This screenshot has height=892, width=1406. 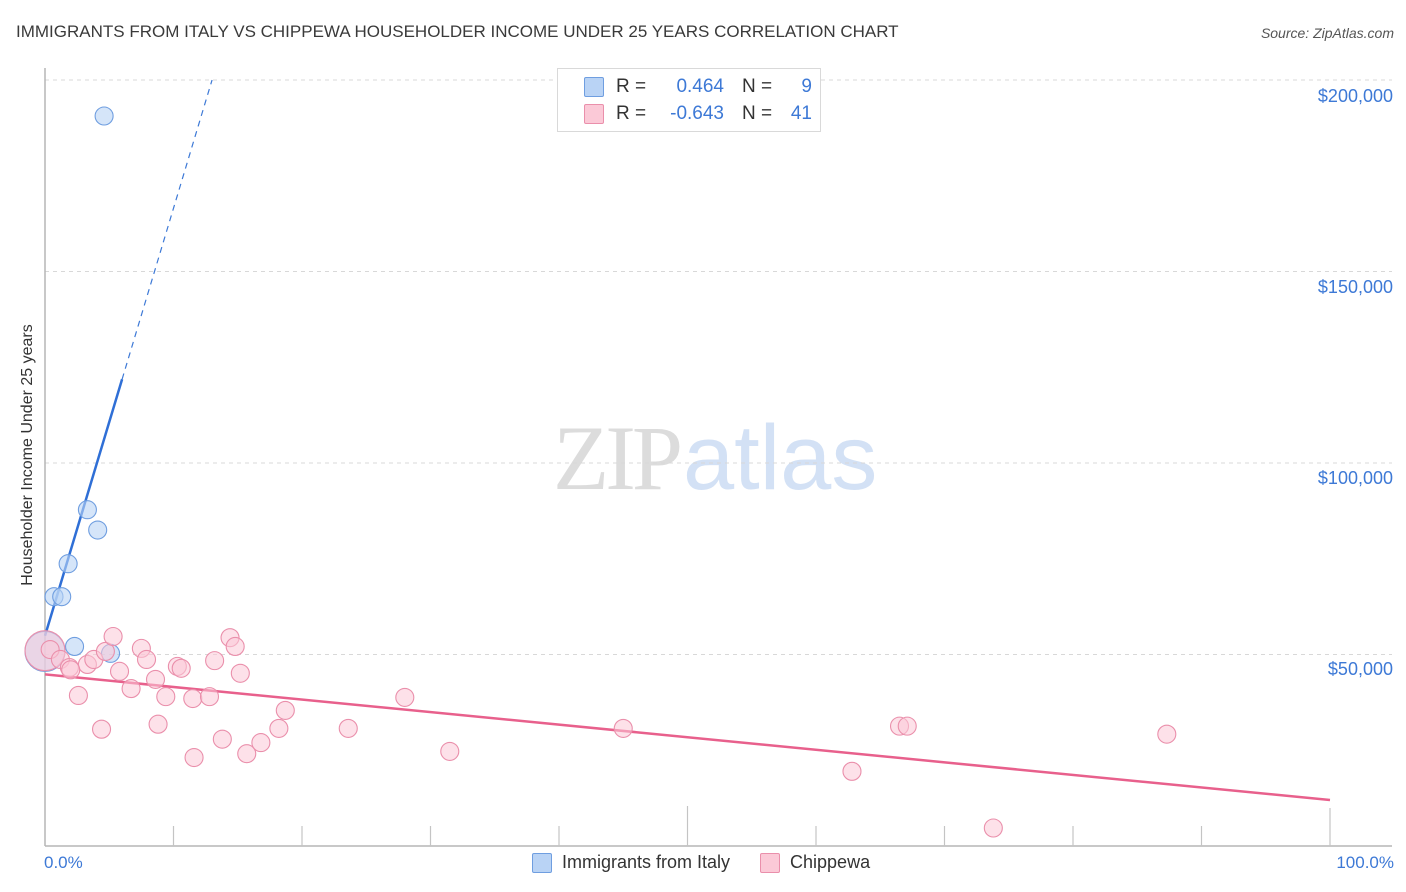 What do you see at coordinates (646, 862) in the screenshot?
I see `legend-label-italy: Immigrants from Italy` at bounding box center [646, 862].